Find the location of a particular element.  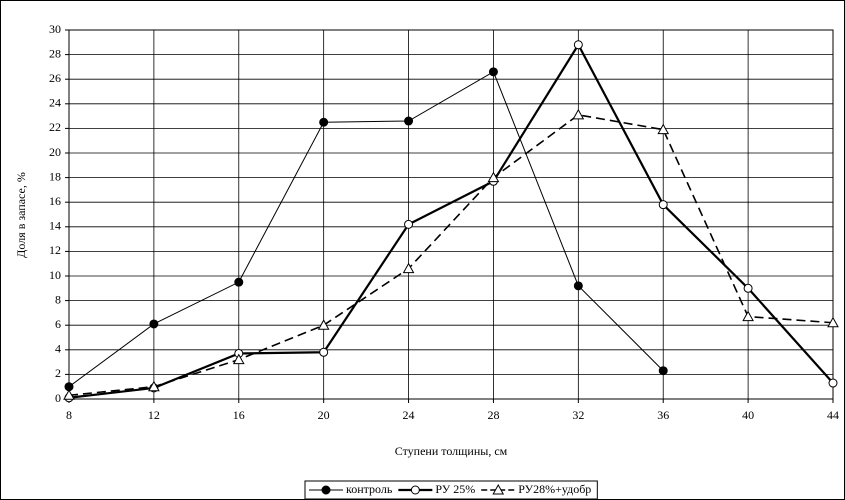

y-tick-label: 4 is located at coordinates (58, 349).